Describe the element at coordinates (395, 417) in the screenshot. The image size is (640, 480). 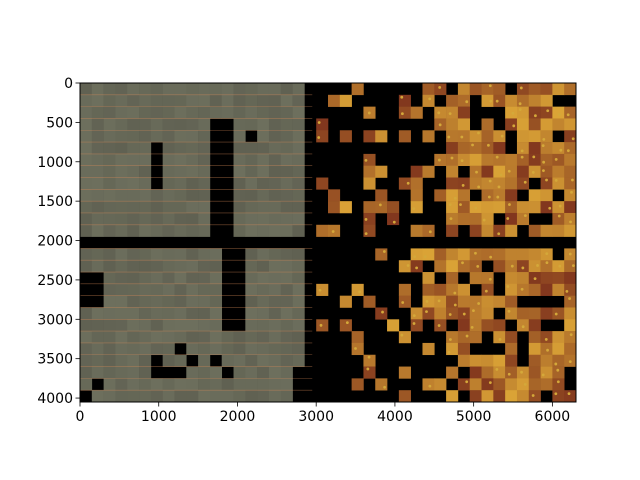
I see `x-tick-label: 4000` at that location.